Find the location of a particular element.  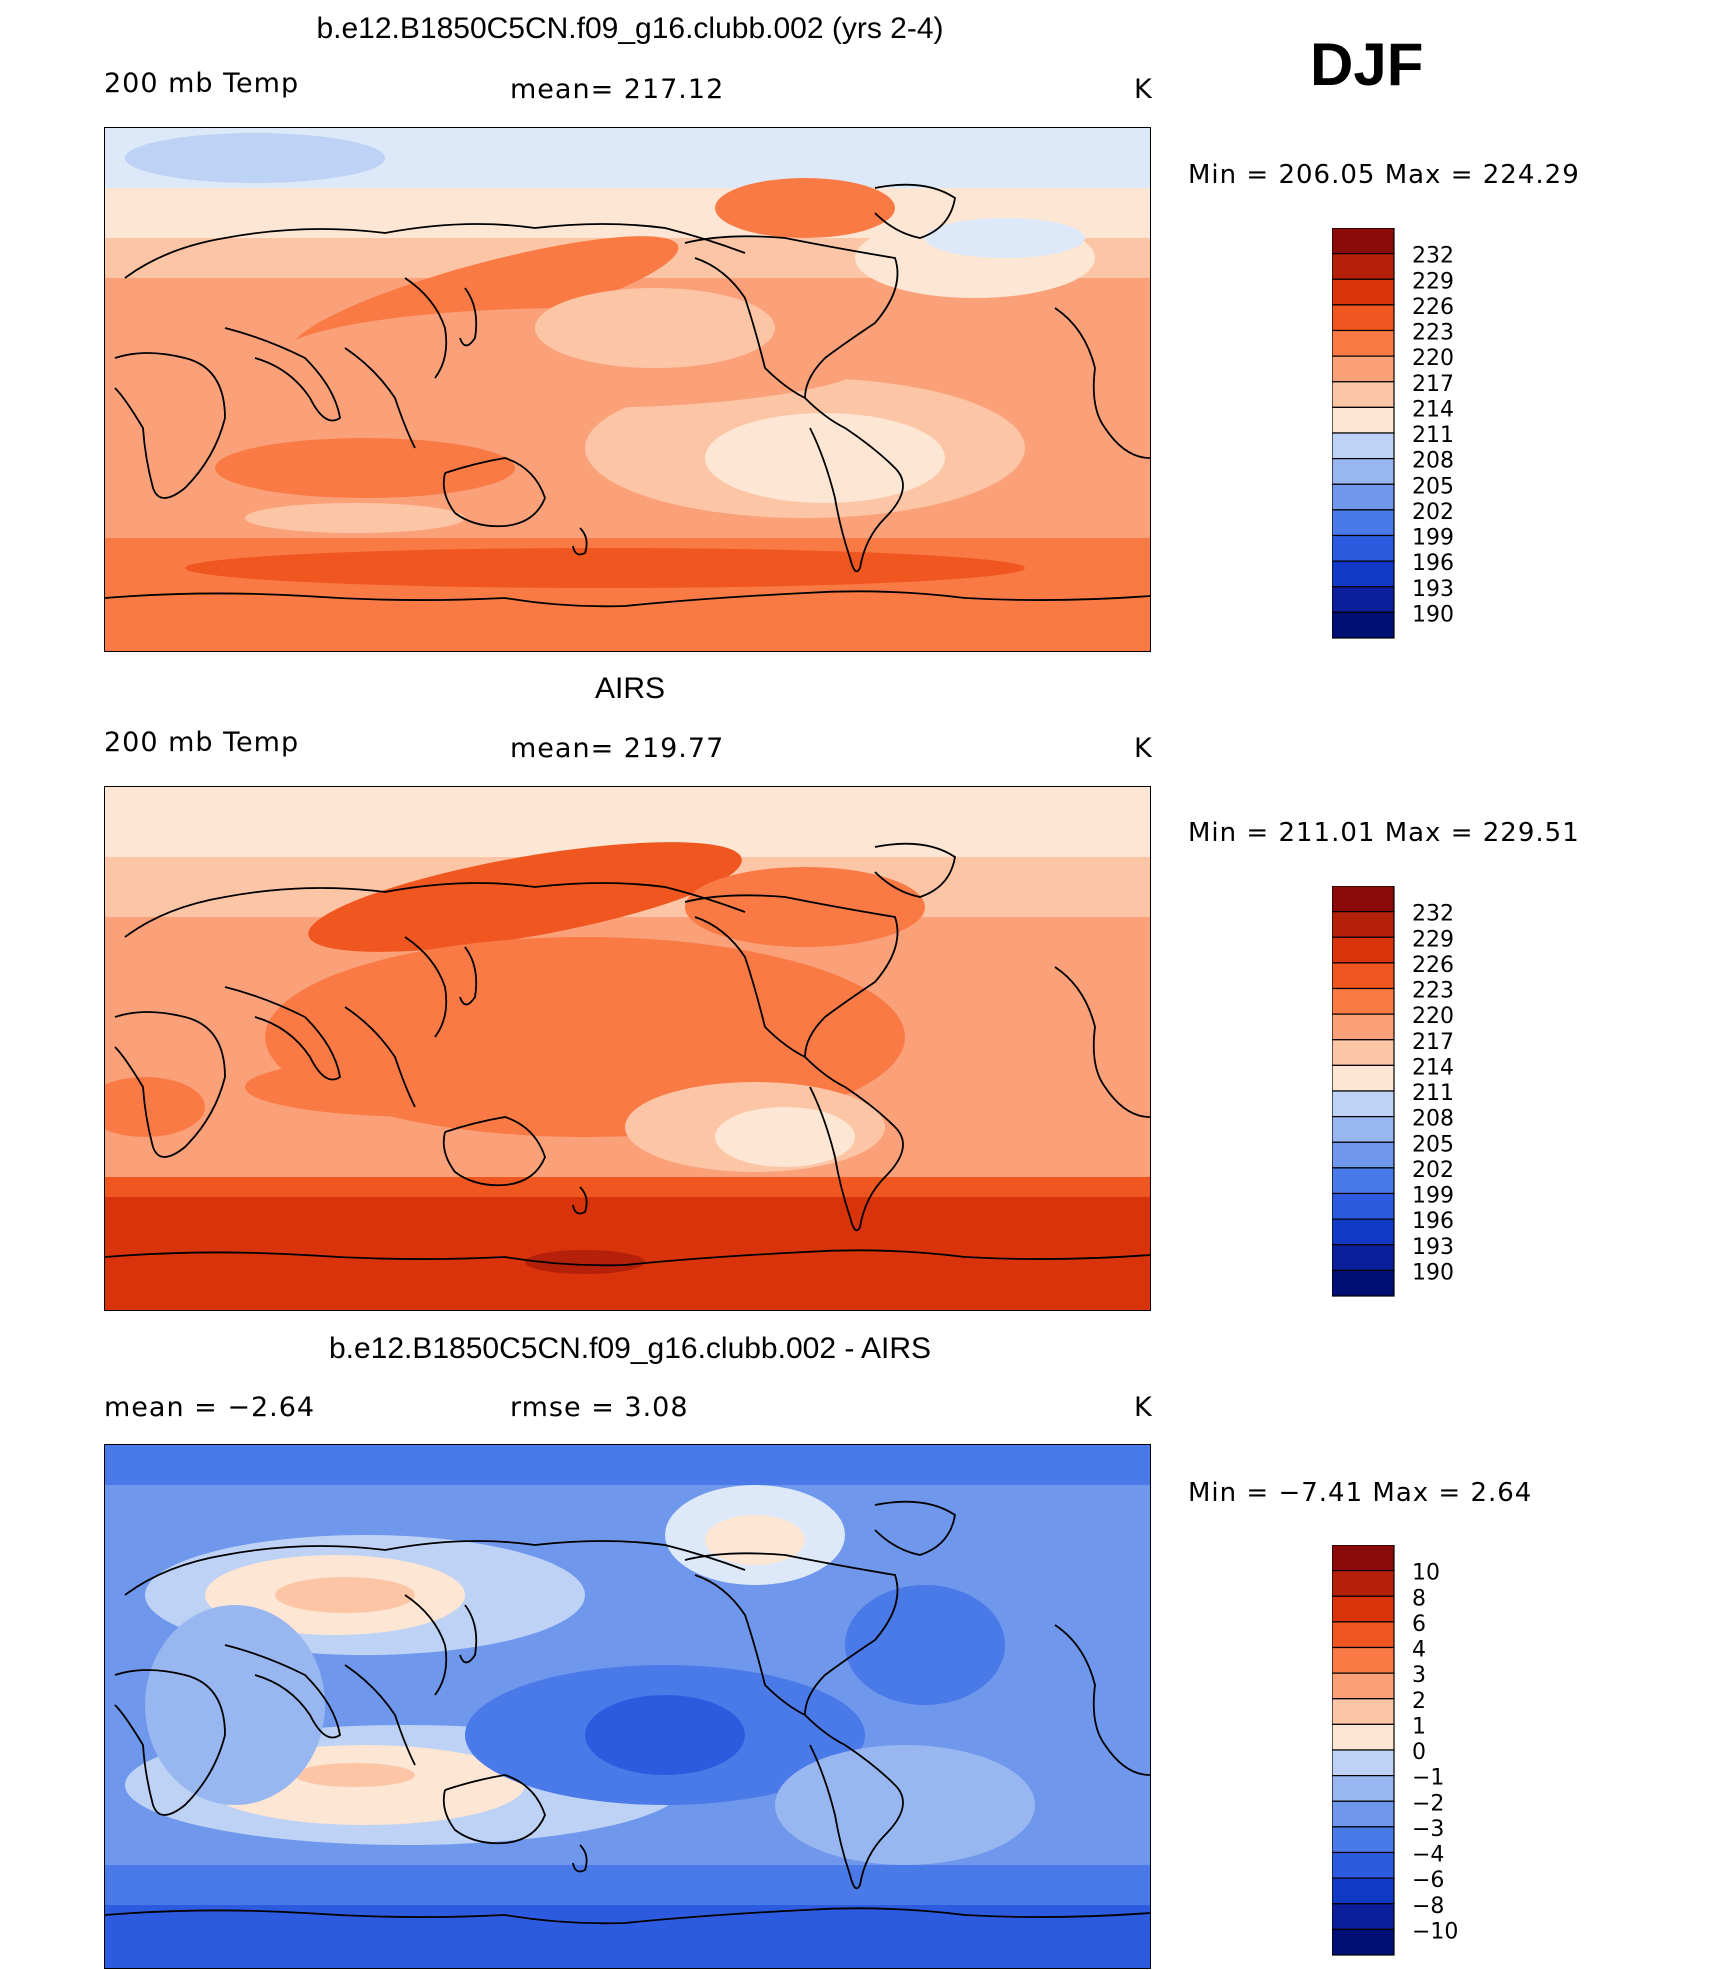

panel-1-left-label: 200 mb Temp is located at coordinates (202, 83).